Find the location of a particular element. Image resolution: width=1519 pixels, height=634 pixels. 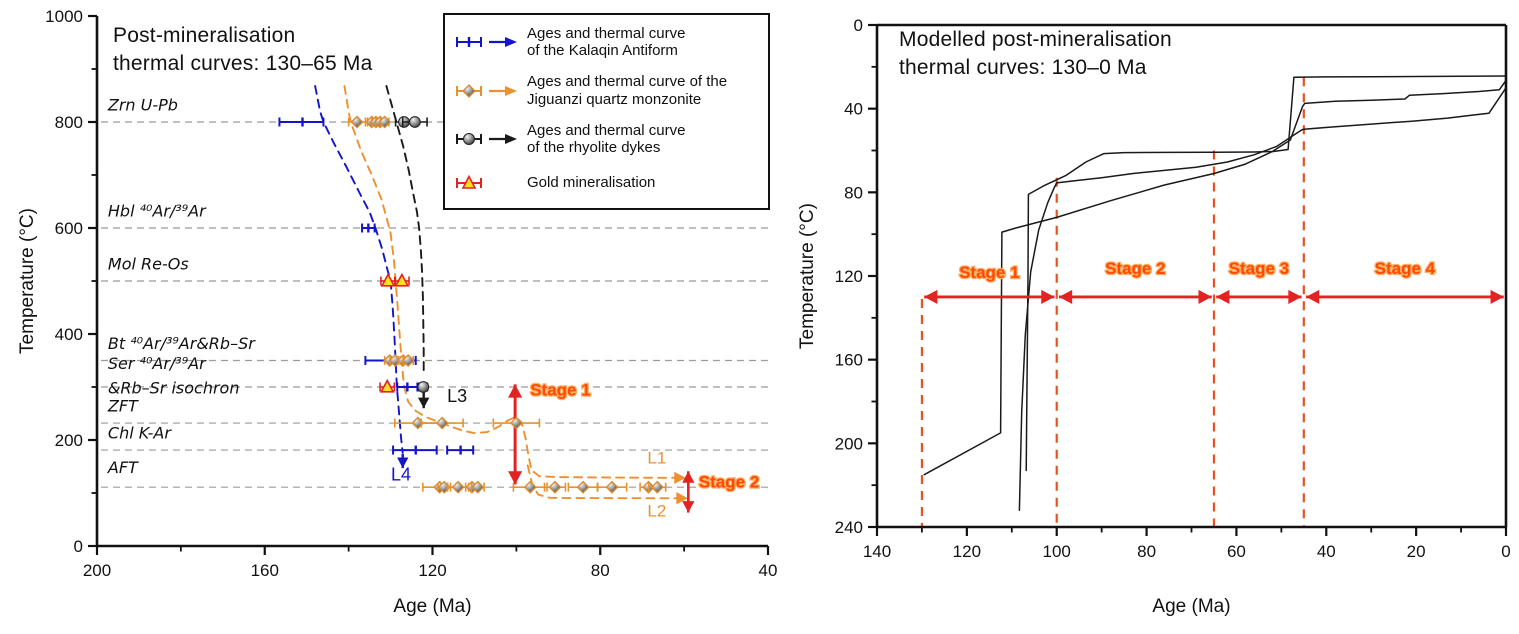

y-tick-label: 240 is located at coordinates (849, 527).